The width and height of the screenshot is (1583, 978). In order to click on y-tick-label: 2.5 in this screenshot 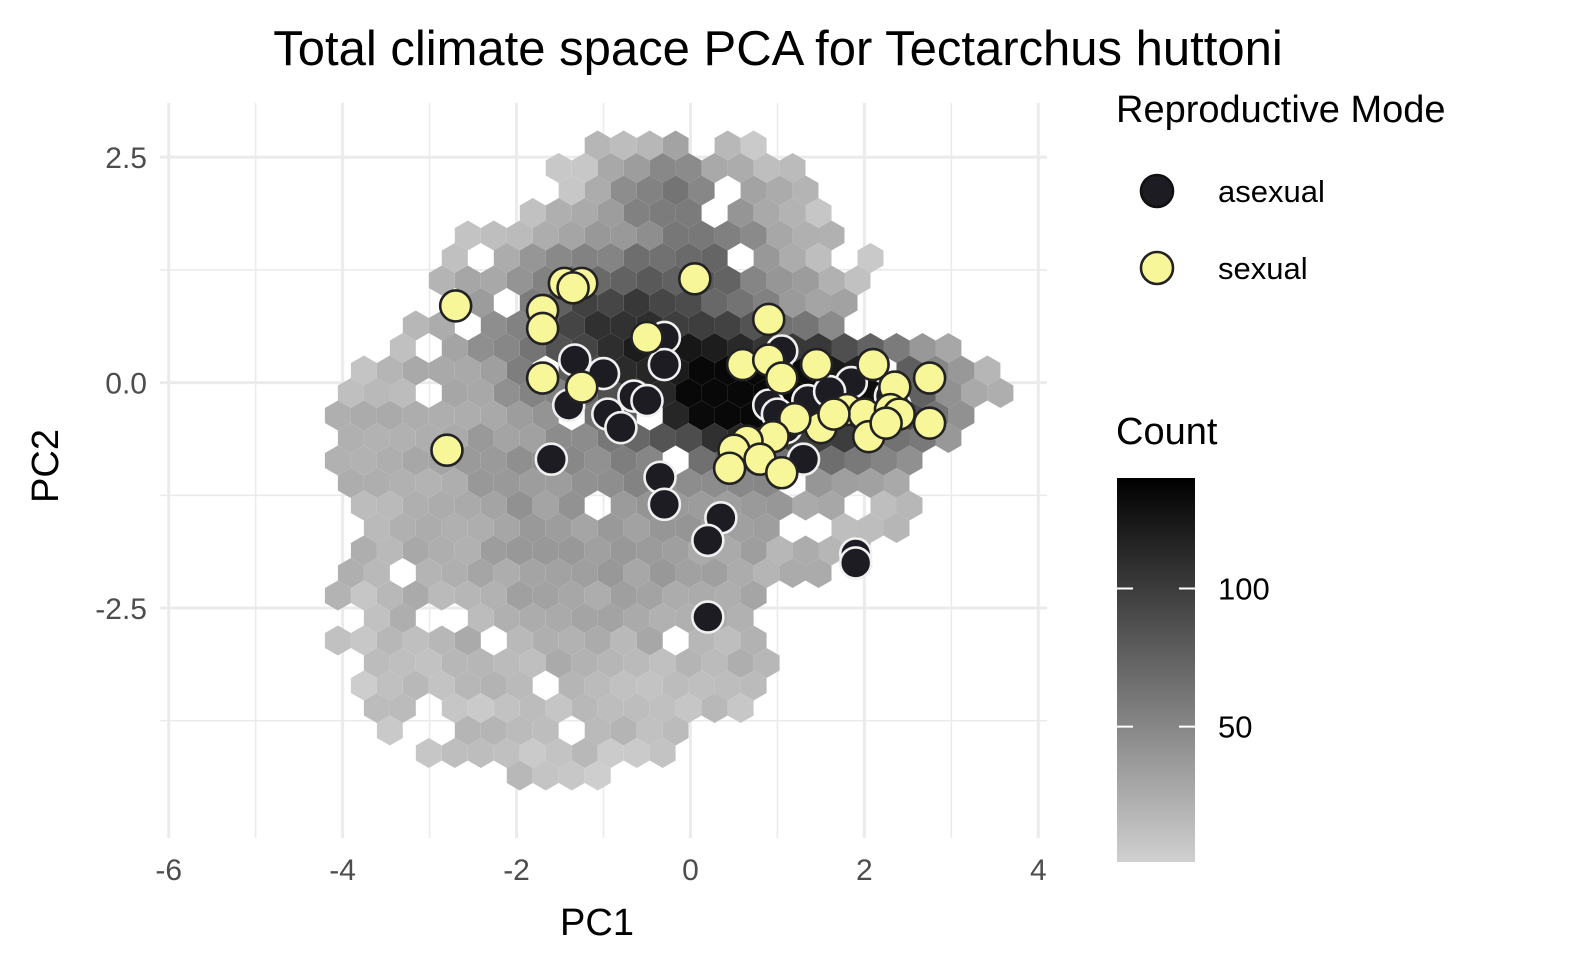, I will do `click(126, 158)`.